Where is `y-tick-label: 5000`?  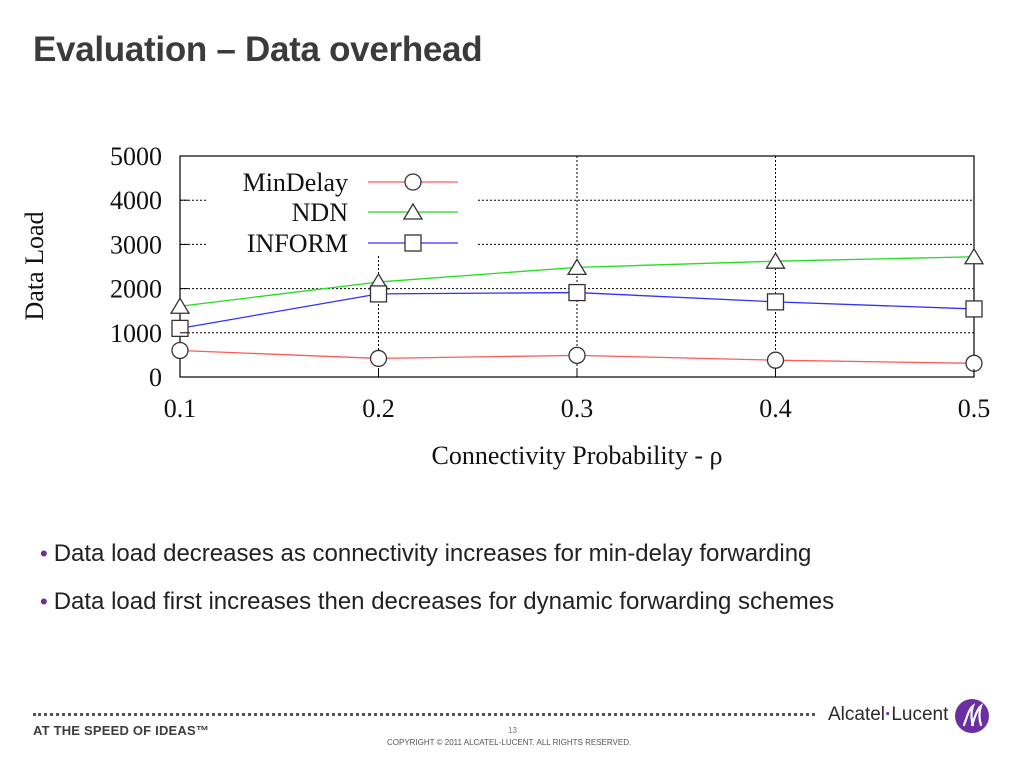
y-tick-label: 5000 is located at coordinates (136, 156).